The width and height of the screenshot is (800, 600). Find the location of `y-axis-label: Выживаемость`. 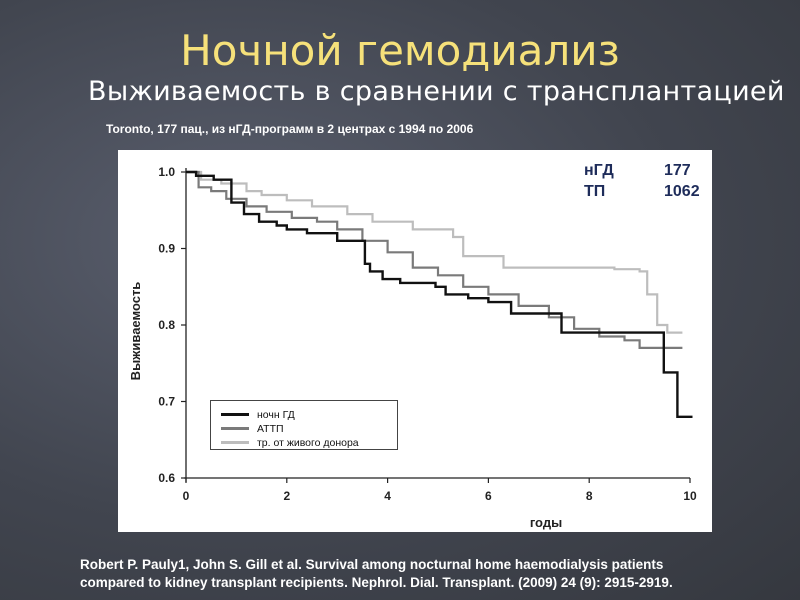

y-axis-label: Выживаемость is located at coordinates (135, 331).